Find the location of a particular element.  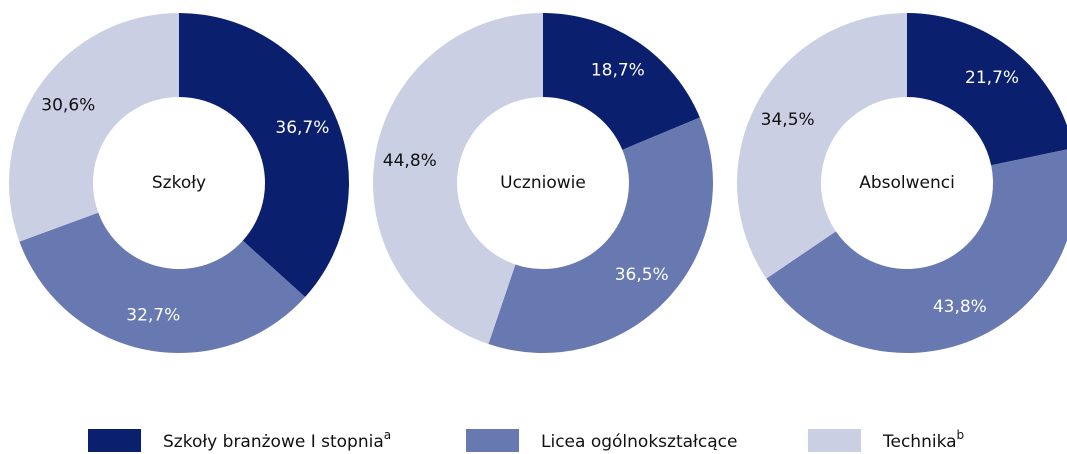

center-label: Absolwenci is located at coordinates (907, 183).